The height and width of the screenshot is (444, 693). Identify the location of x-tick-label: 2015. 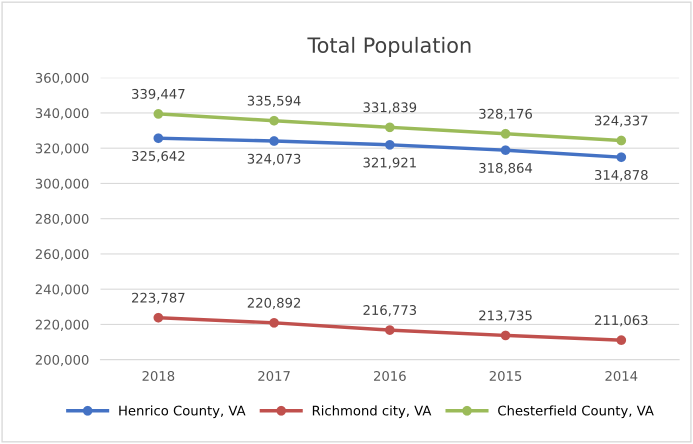
(506, 375).